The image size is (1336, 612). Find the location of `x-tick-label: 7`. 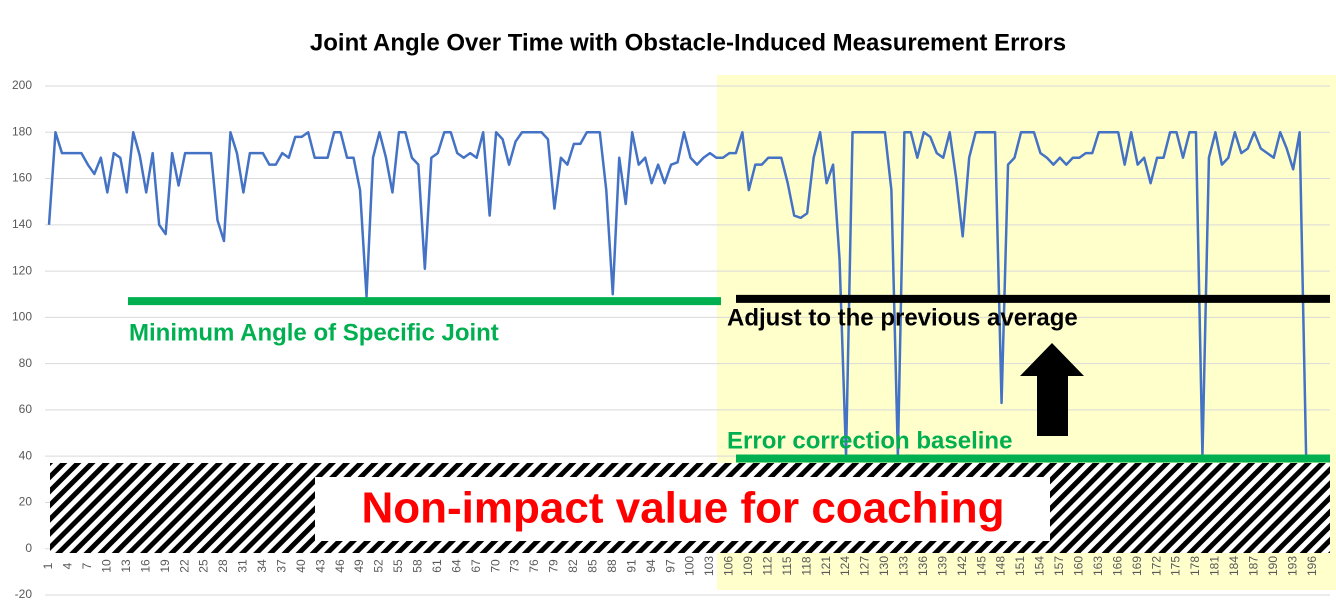

x-tick-label: 7 is located at coordinates (87, 565).